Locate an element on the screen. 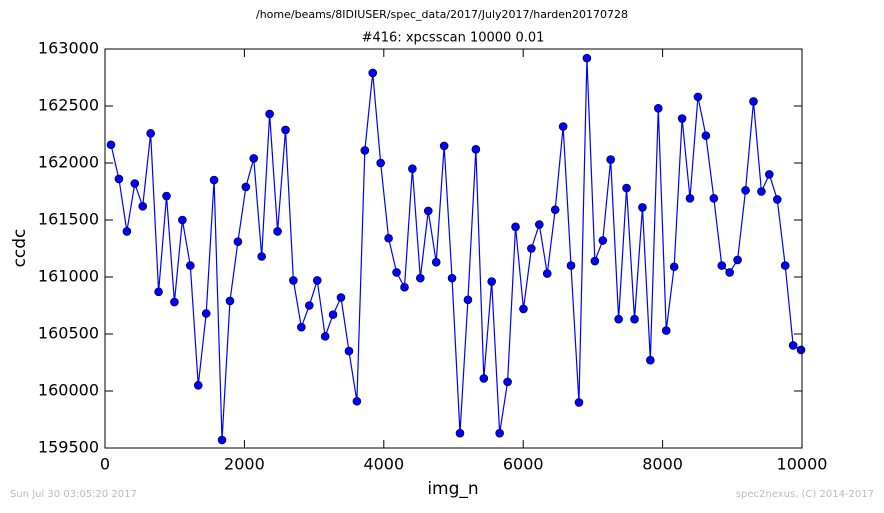 Image resolution: width=884 pixels, height=513 pixels. x-tick-label: 0 is located at coordinates (105, 464).